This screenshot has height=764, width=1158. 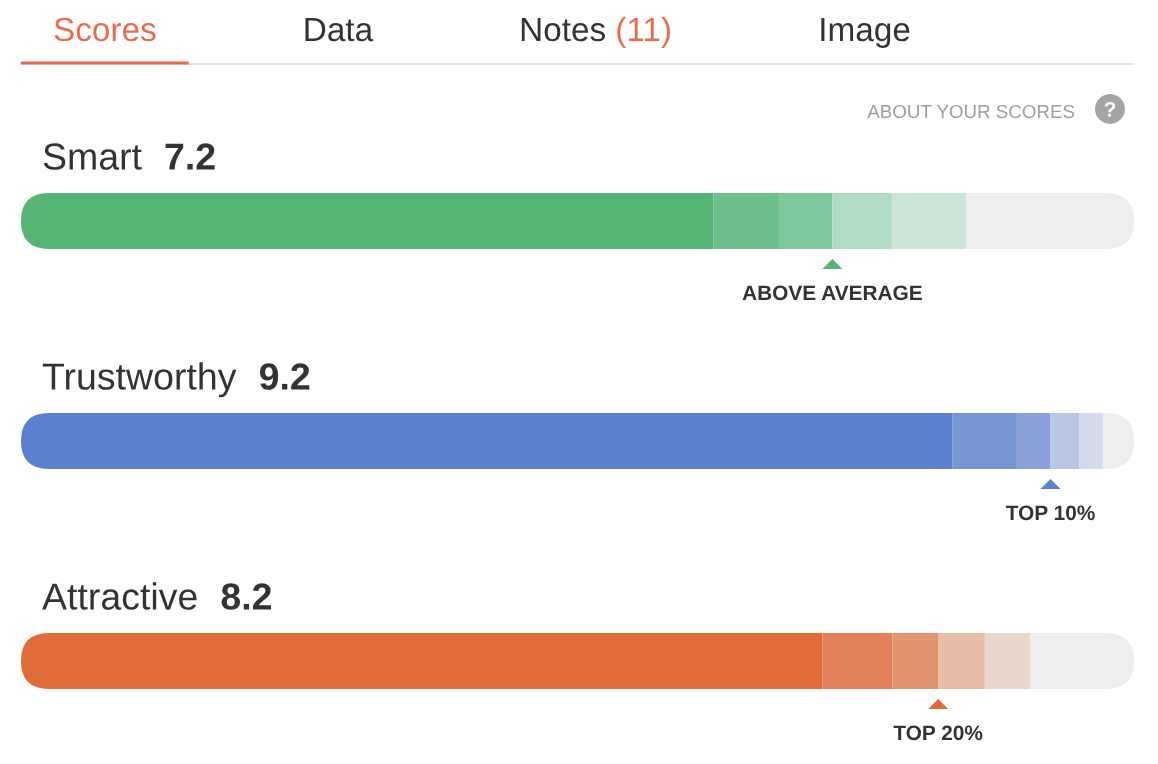 I want to click on chart-subtitle: 9.2, so click(x=284, y=376).